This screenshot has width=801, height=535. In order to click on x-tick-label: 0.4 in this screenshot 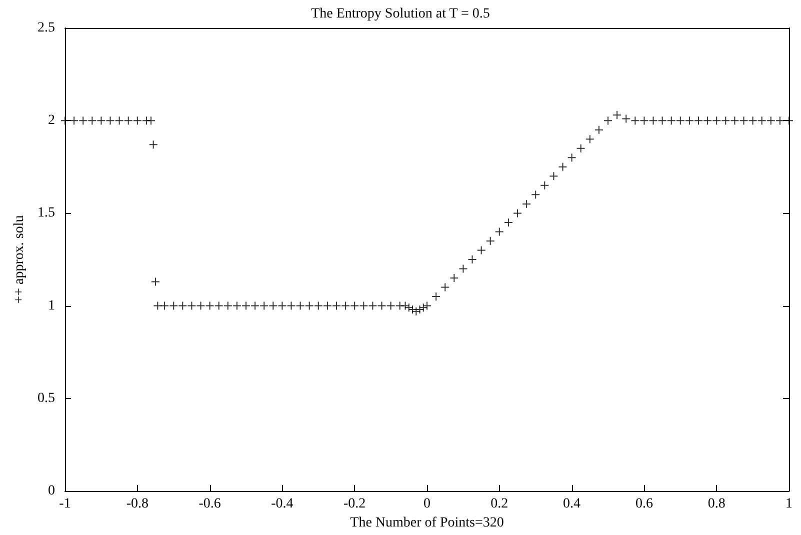, I will do `click(572, 504)`.